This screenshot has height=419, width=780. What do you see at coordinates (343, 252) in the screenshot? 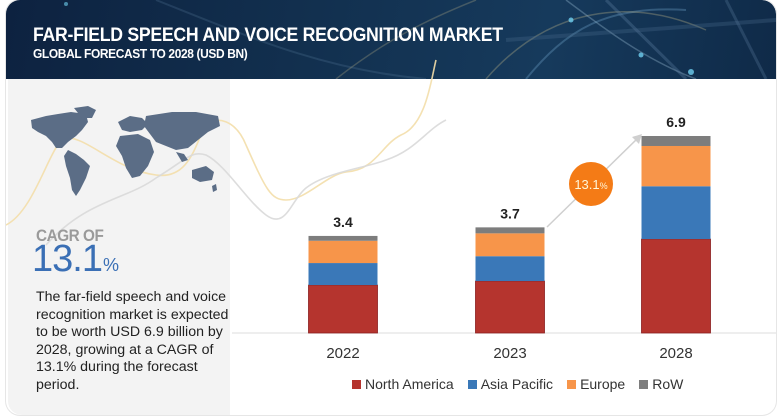
I see `bar-segment-europe-2022` at bounding box center [343, 252].